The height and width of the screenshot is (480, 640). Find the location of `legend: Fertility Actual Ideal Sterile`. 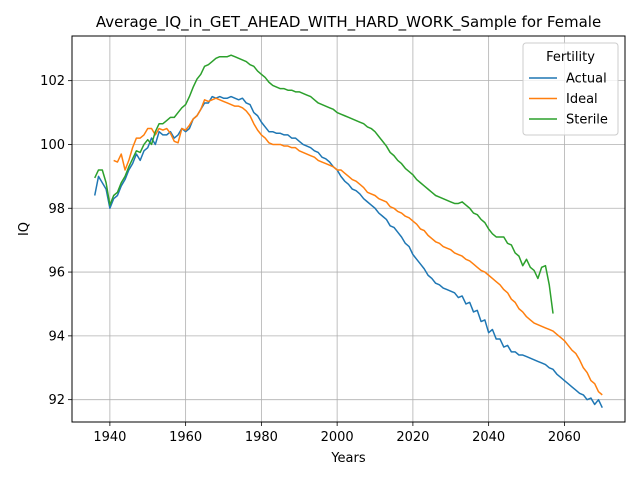

legend: Fertility Actual Ideal Sterile is located at coordinates (570, 89).